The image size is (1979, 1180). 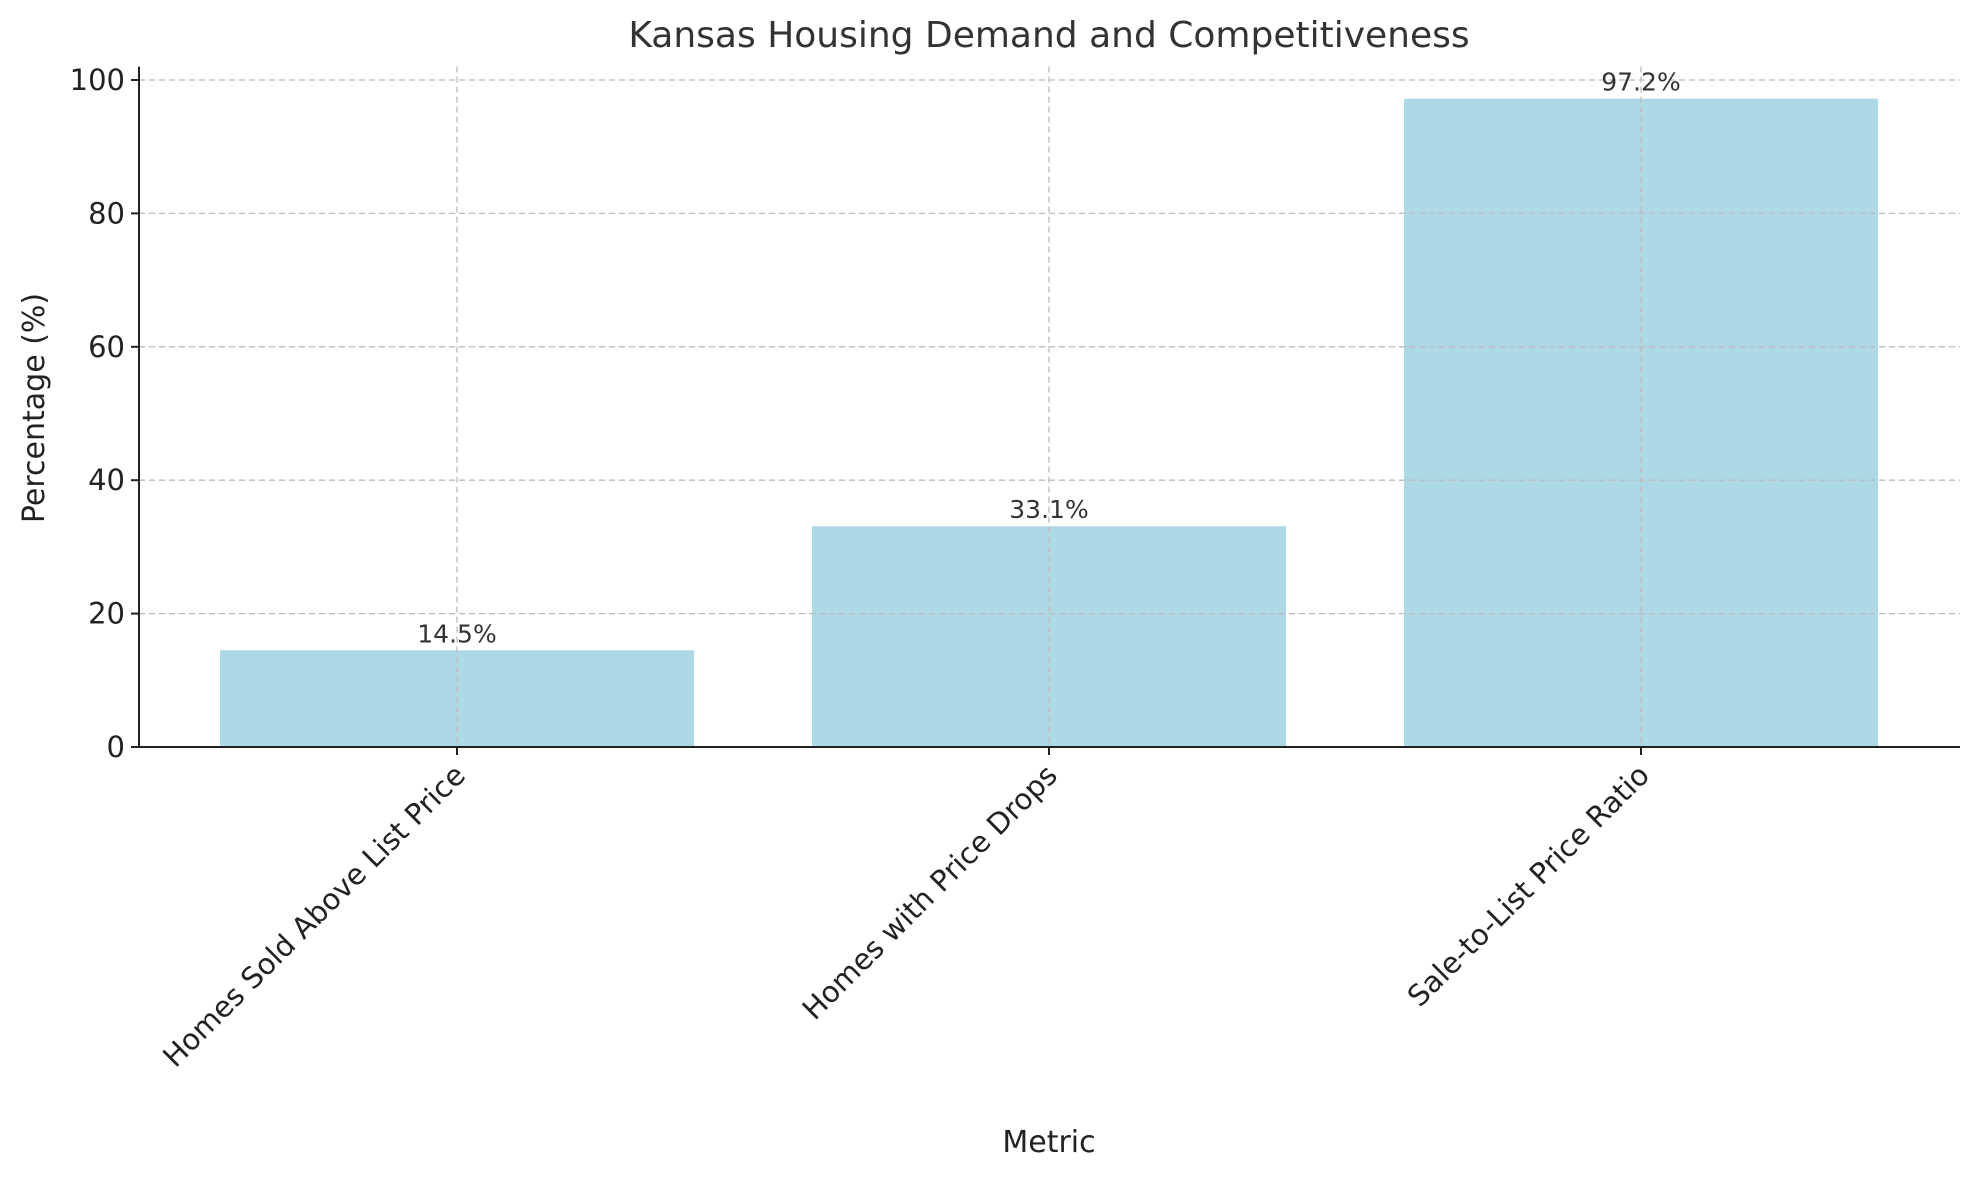 What do you see at coordinates (116, 747) in the screenshot?
I see `y-tick-label: 0` at bounding box center [116, 747].